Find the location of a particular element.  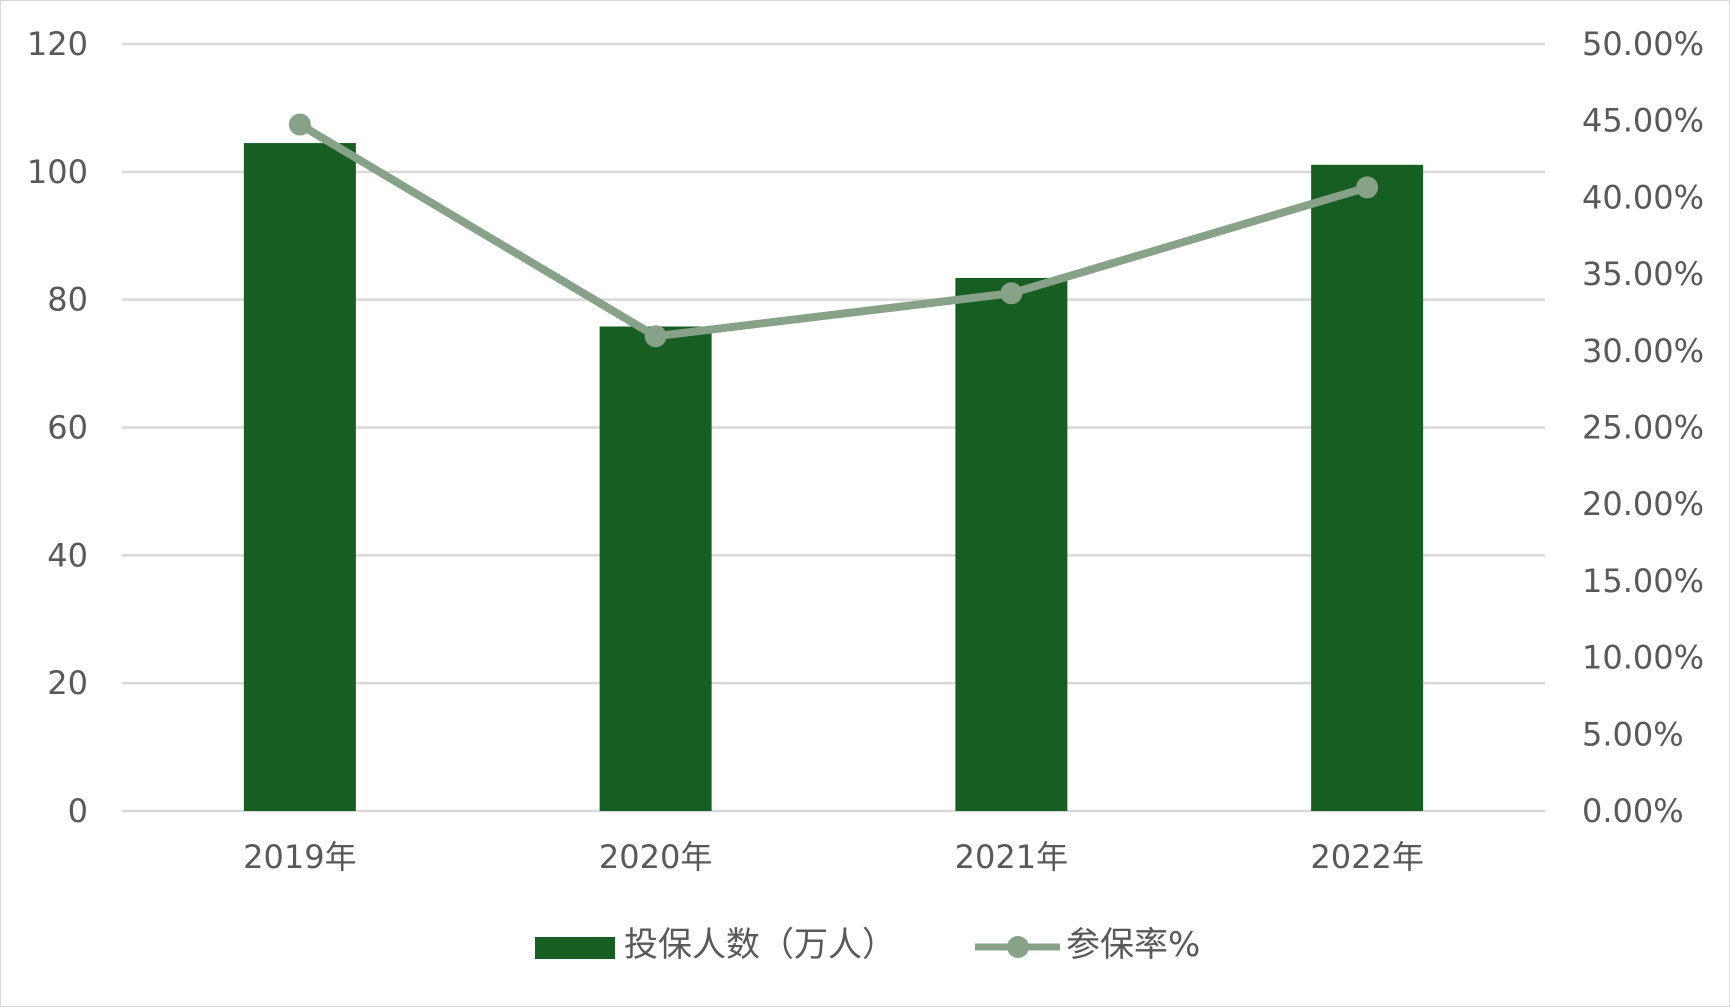

y-left-tick-label: 0 is located at coordinates (78, 811).